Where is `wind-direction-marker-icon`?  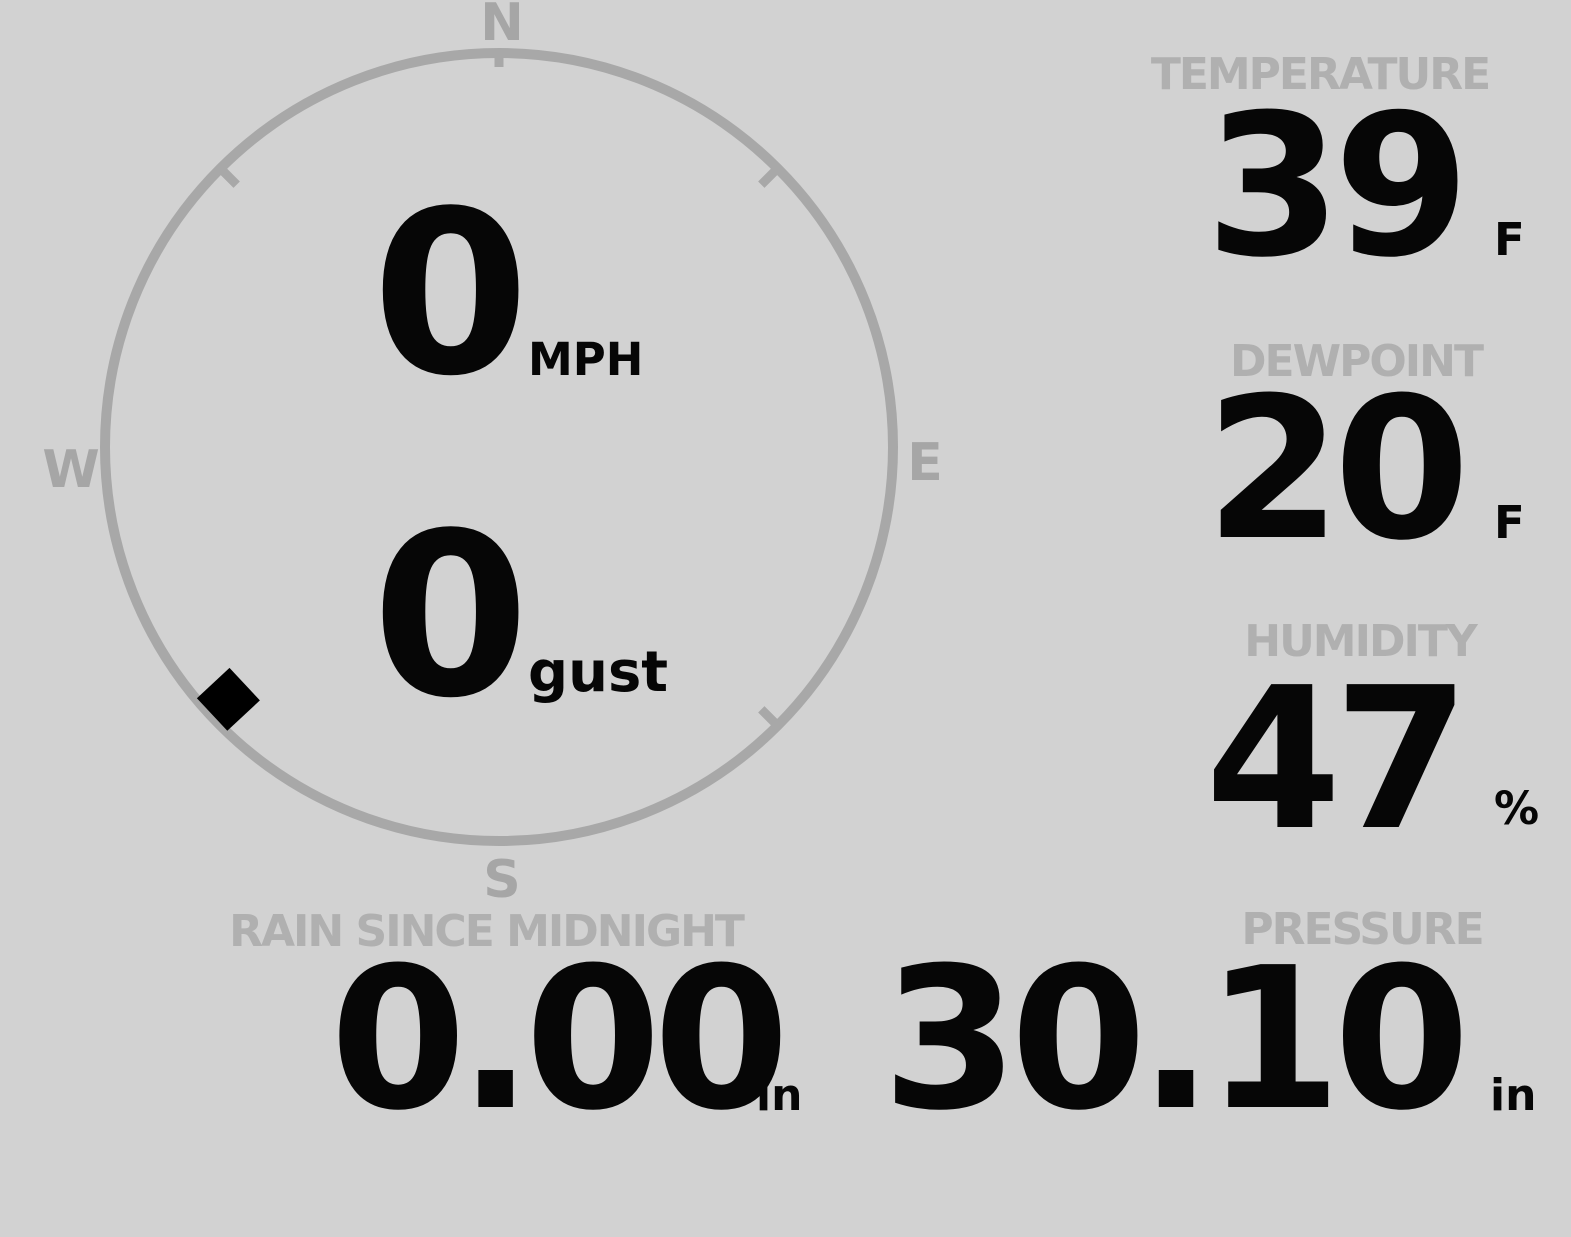
wind-direction-marker-icon is located at coordinates (228, 699).